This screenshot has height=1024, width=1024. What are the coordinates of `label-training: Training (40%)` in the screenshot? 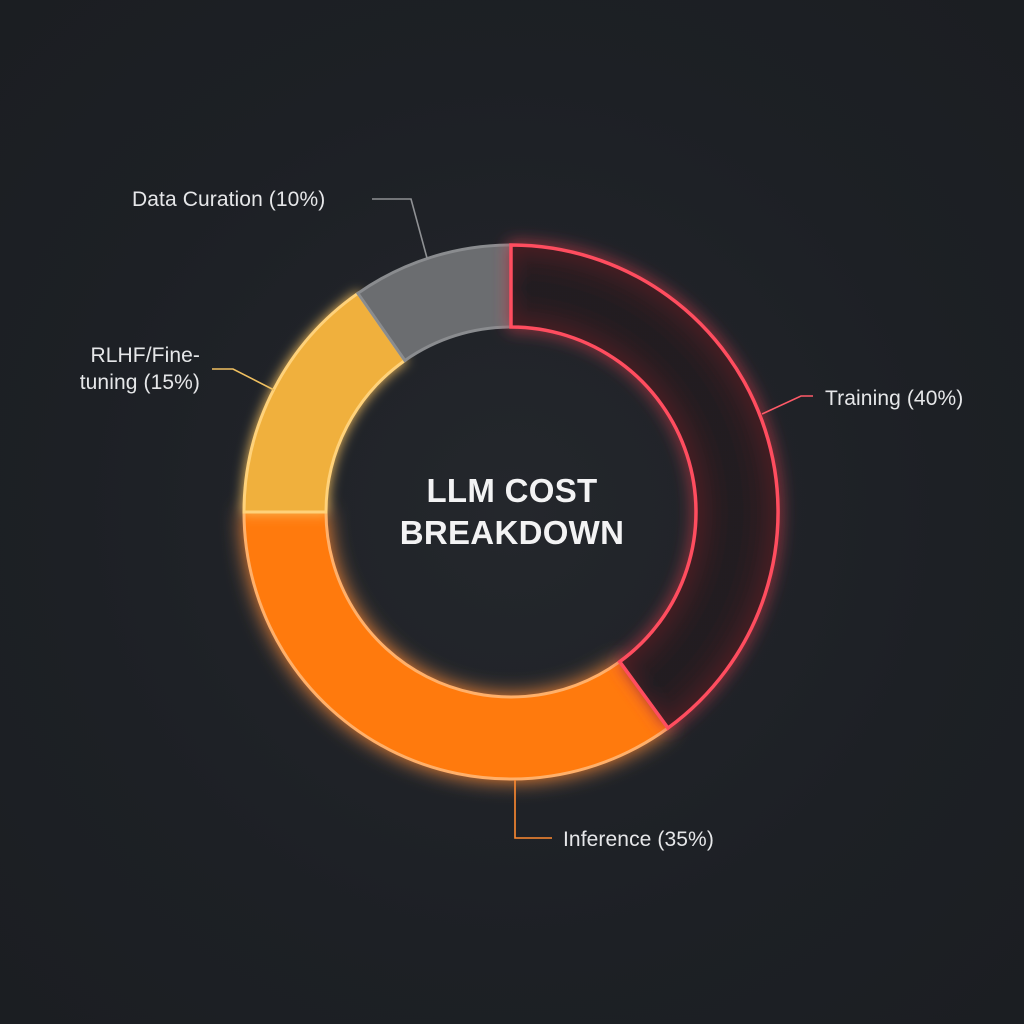 It's located at (894, 398).